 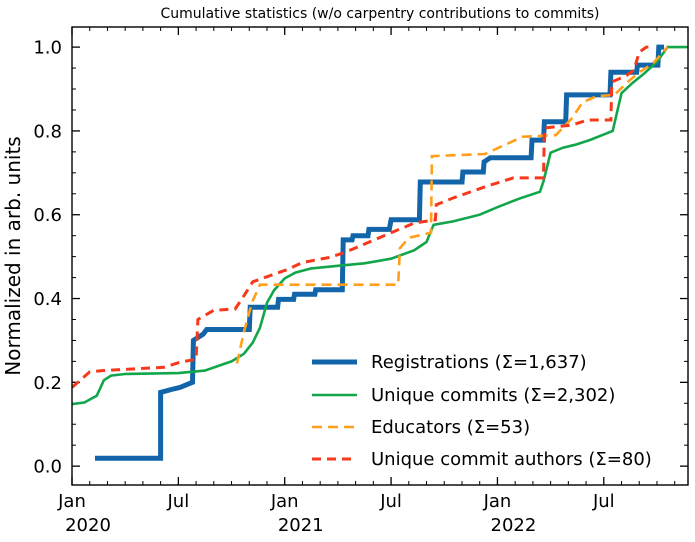 What do you see at coordinates (47, 131) in the screenshot?
I see `y-tick-label: 0.8` at bounding box center [47, 131].